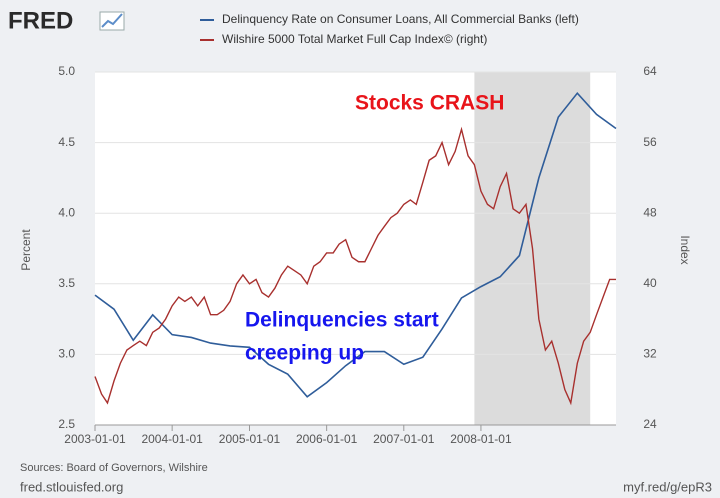 The image size is (720, 498). I want to click on y-tick-label: 2.5, so click(66, 424).